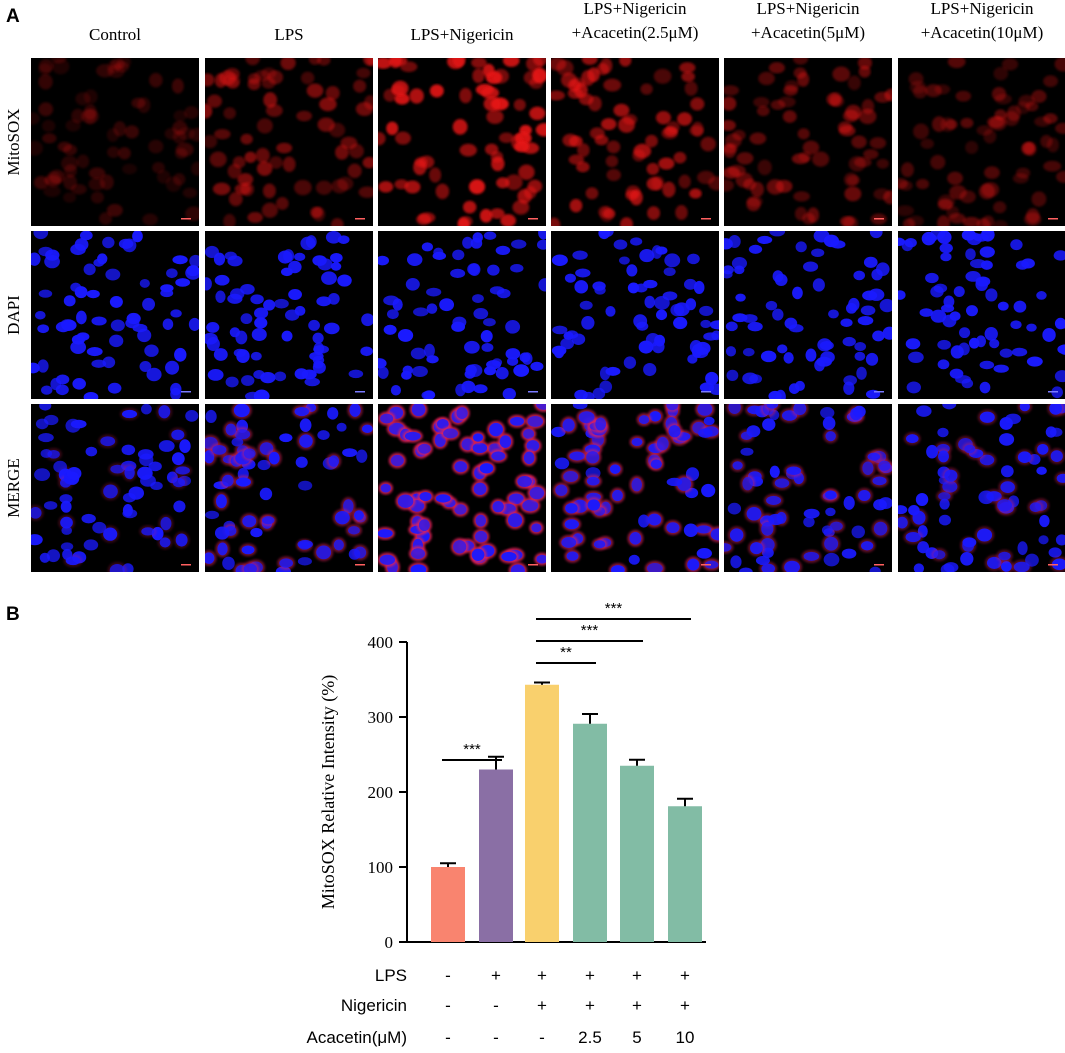 The image size is (1065, 1053). What do you see at coordinates (13, 315) in the screenshot?
I see `row-label: DAPI` at bounding box center [13, 315].